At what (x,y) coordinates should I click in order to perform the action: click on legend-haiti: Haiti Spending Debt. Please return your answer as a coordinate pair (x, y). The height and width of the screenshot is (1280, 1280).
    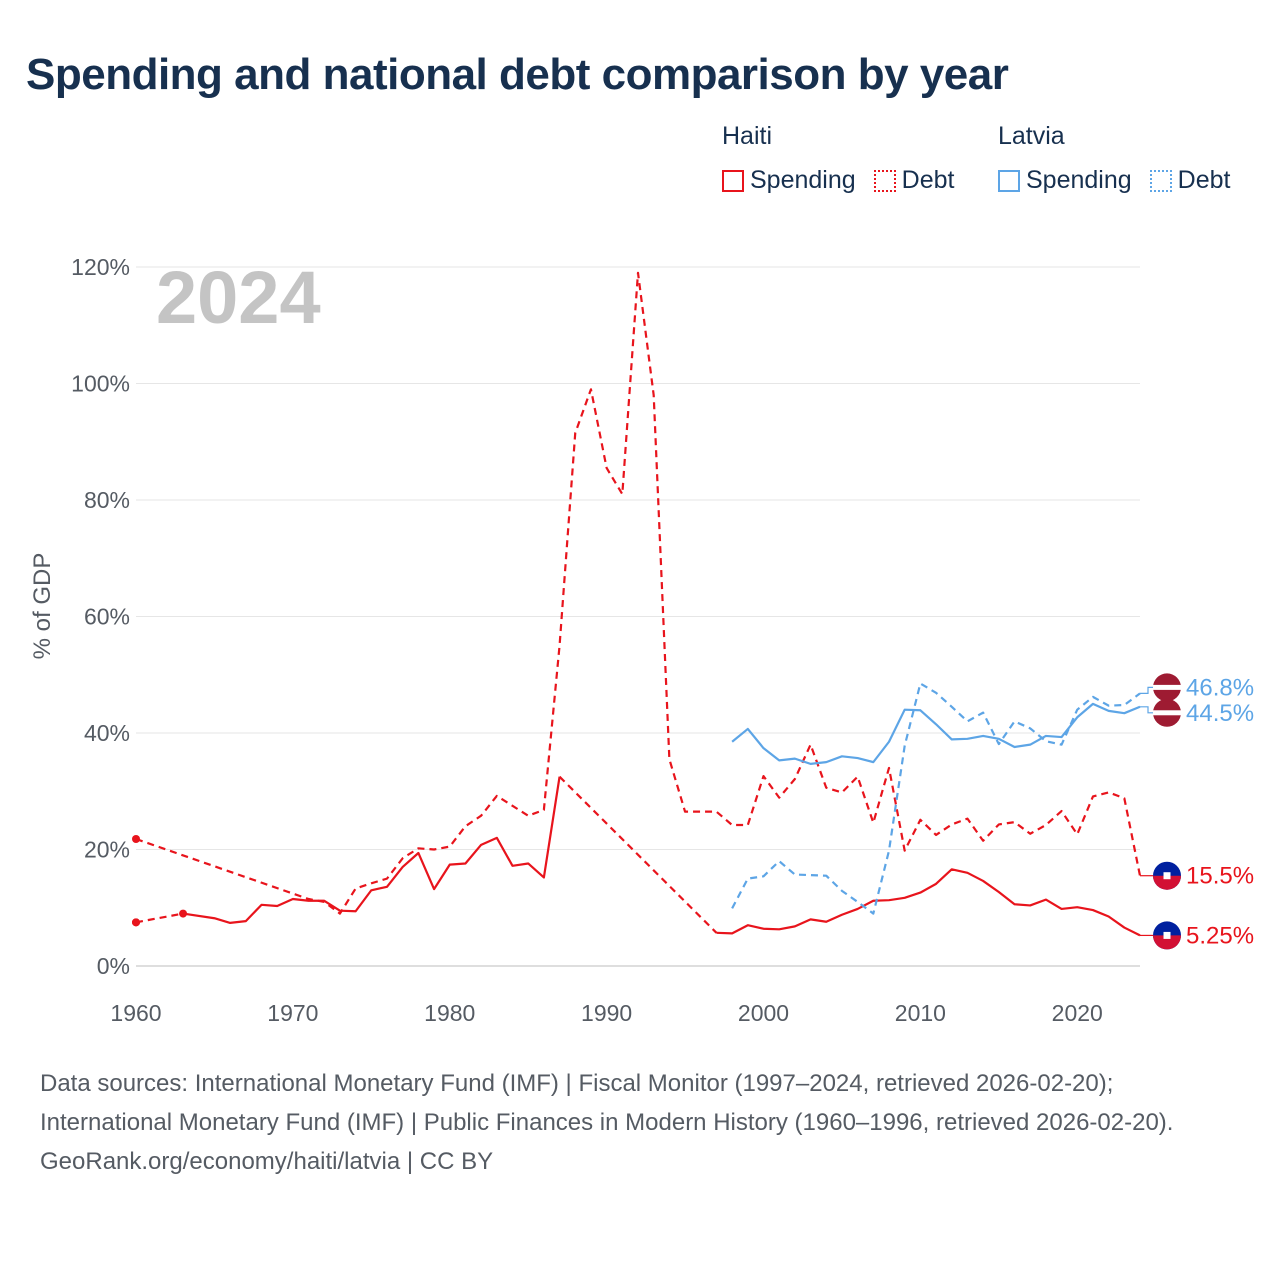
    Looking at the image, I should click on (847, 158).